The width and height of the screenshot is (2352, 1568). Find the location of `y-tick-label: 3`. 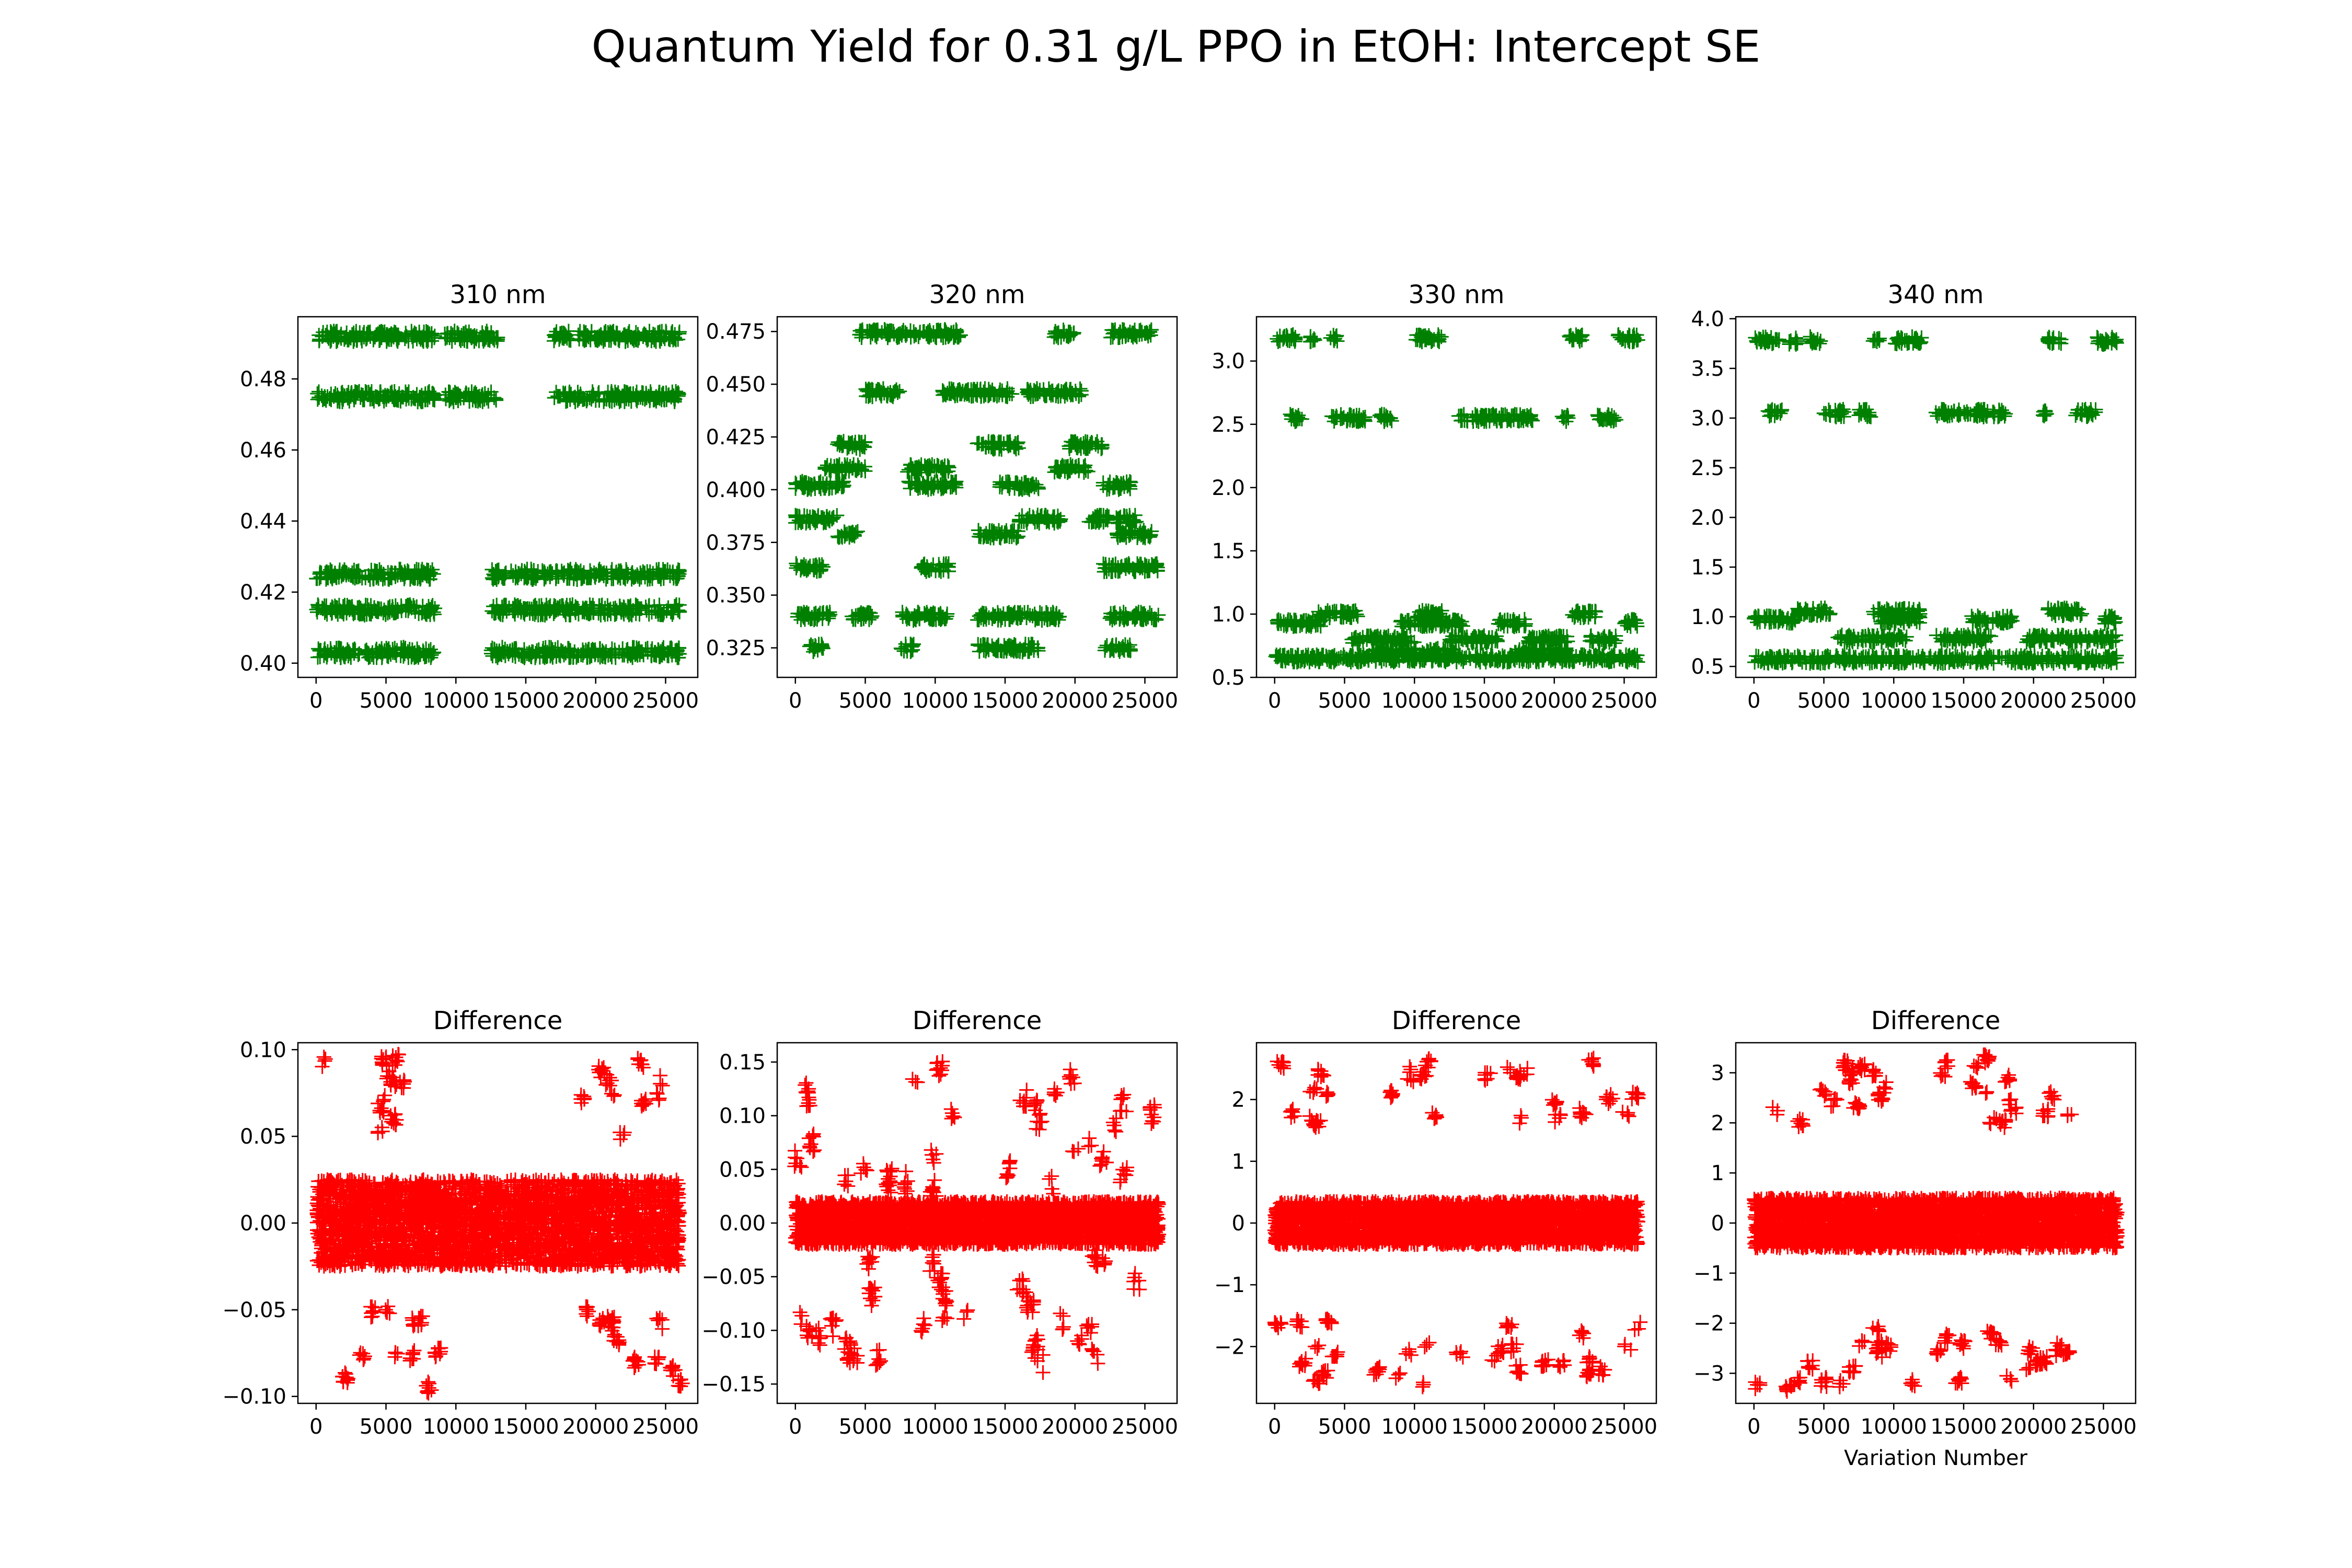

y-tick-label: 3 is located at coordinates (1717, 1074).